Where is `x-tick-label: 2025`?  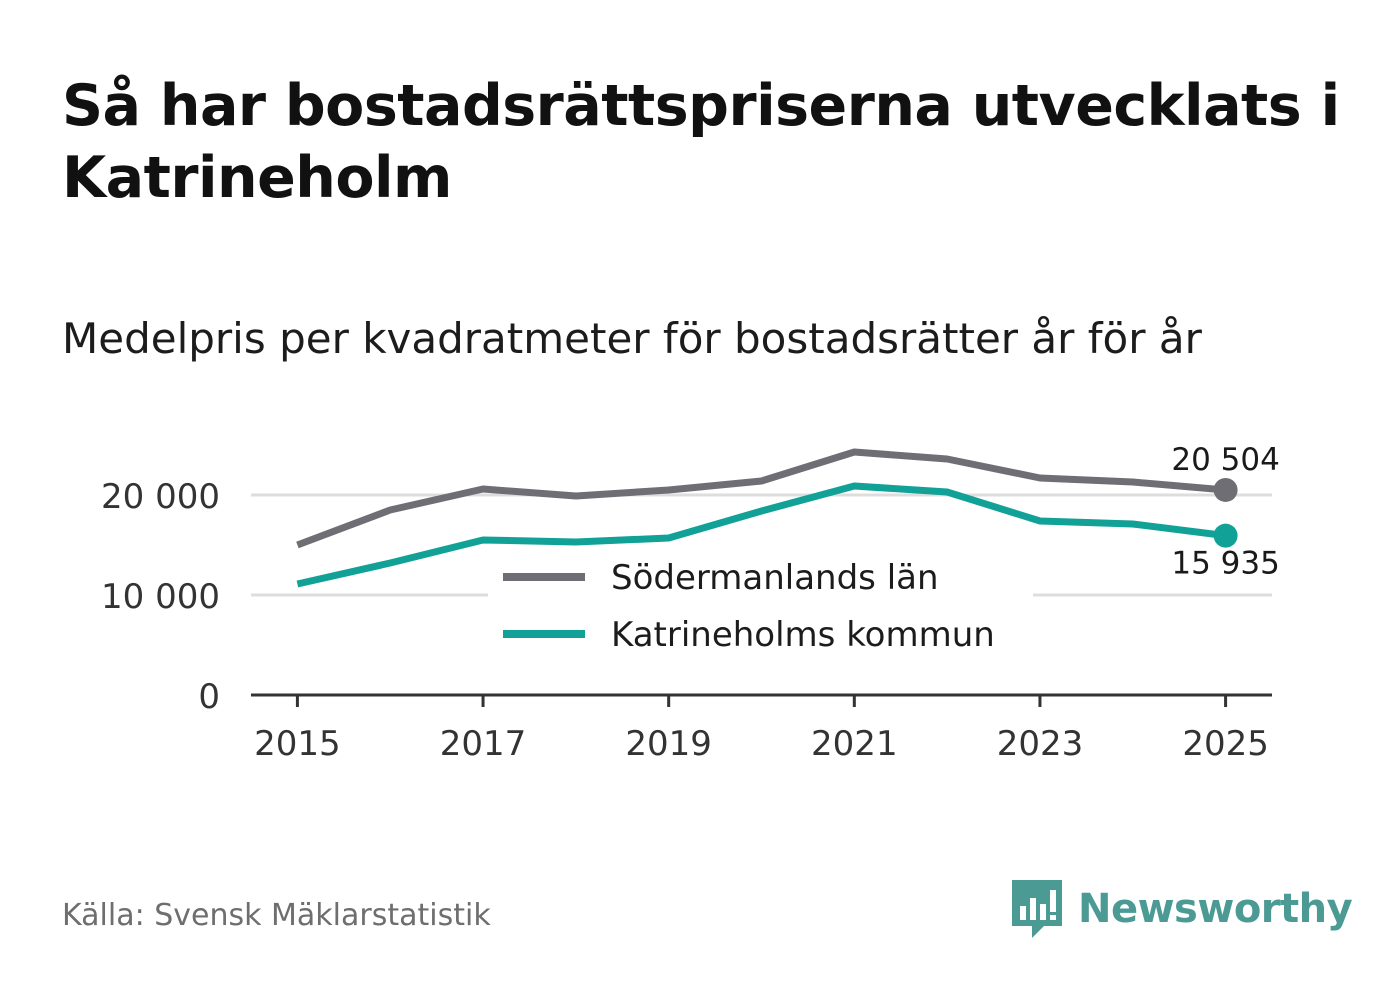 x-tick-label: 2025 is located at coordinates (1225, 744).